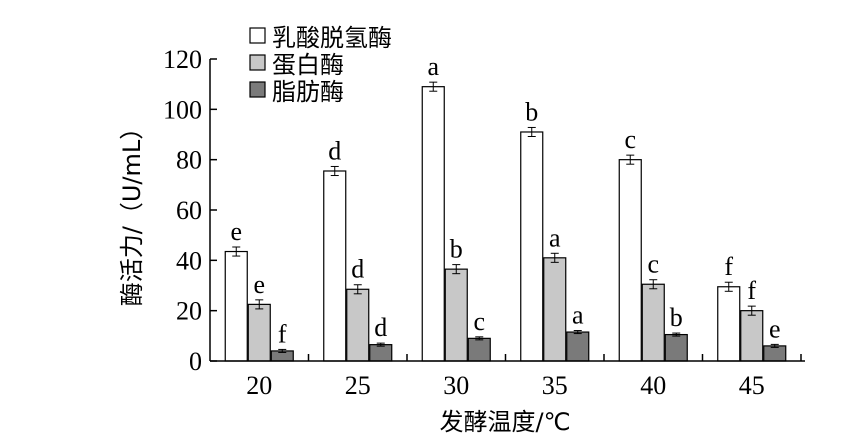  Describe the element at coordinates (189, 160) in the screenshot. I see `y-tick-label: 80` at that location.